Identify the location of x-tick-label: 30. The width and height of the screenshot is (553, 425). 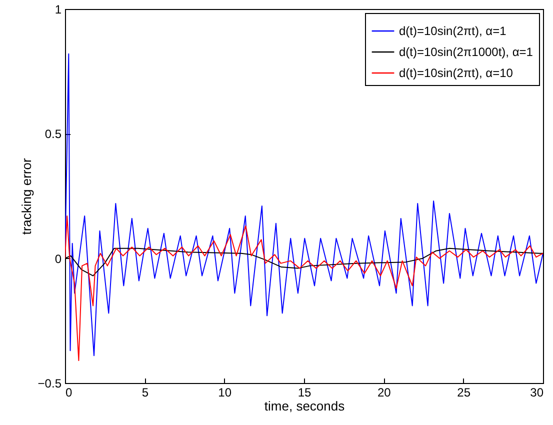
(537, 393).